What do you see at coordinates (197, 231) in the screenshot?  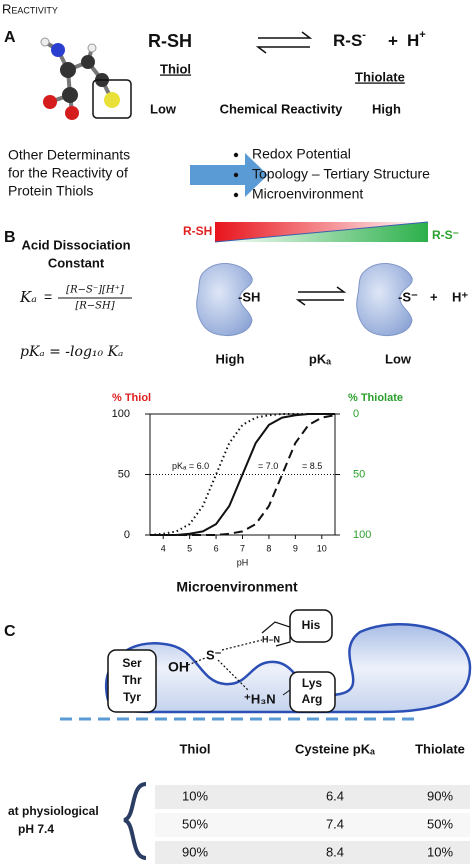 I see `gradient-left-label: R-SH` at bounding box center [197, 231].